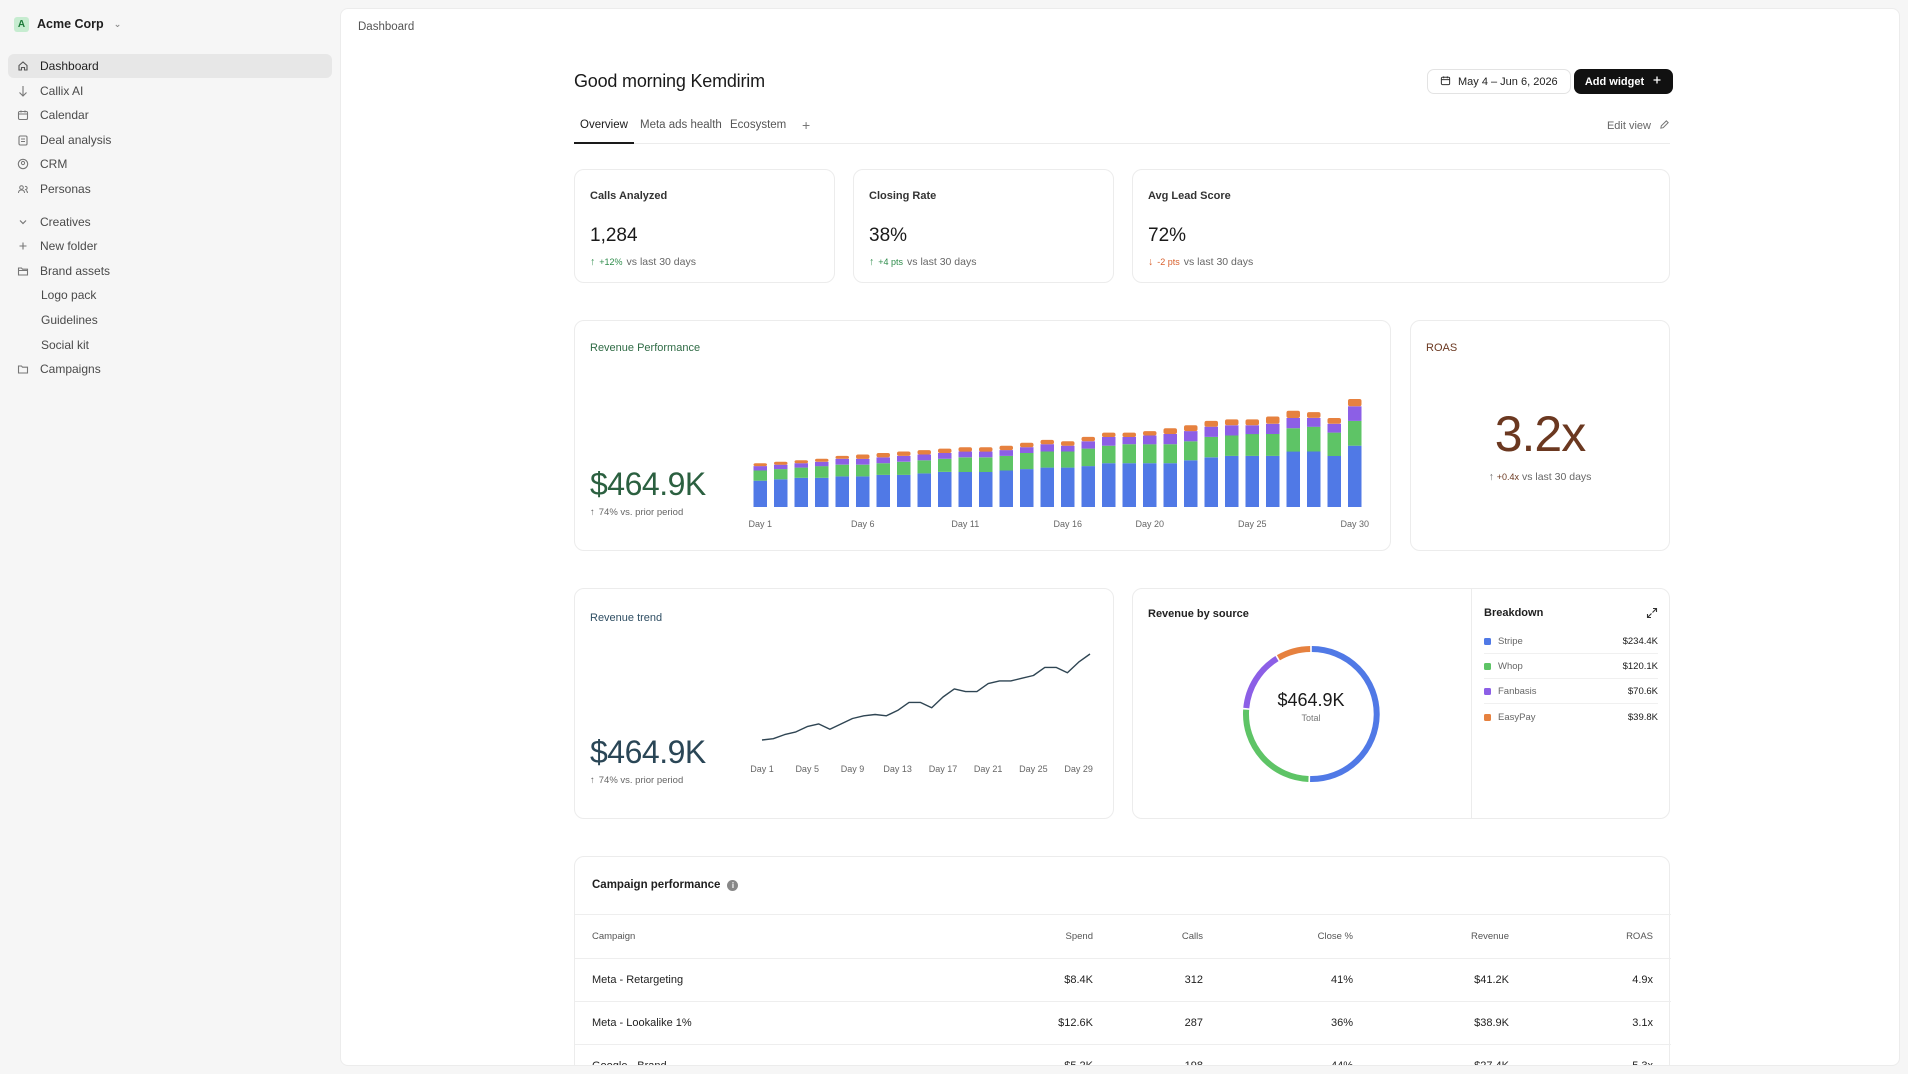 The height and width of the screenshot is (1074, 1908). Describe the element at coordinates (1079, 936) in the screenshot. I see `column-header-spend: Spend` at that location.